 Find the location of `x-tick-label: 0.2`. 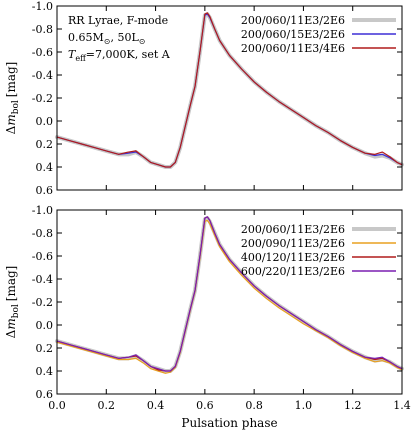

x-tick-label: 0.2 is located at coordinates (107, 405).